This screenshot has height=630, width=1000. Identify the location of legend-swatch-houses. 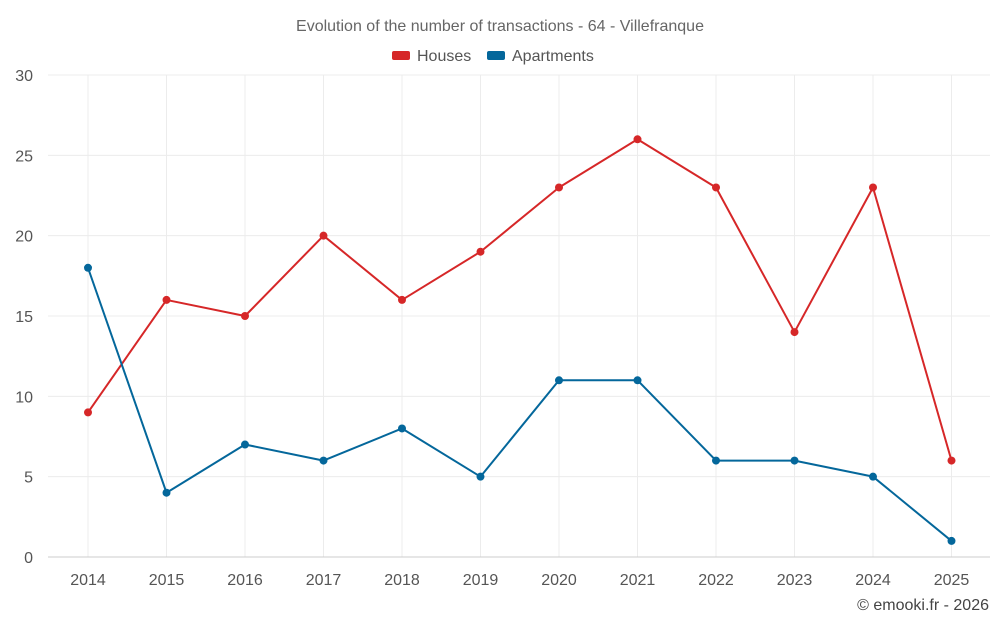
(401, 55).